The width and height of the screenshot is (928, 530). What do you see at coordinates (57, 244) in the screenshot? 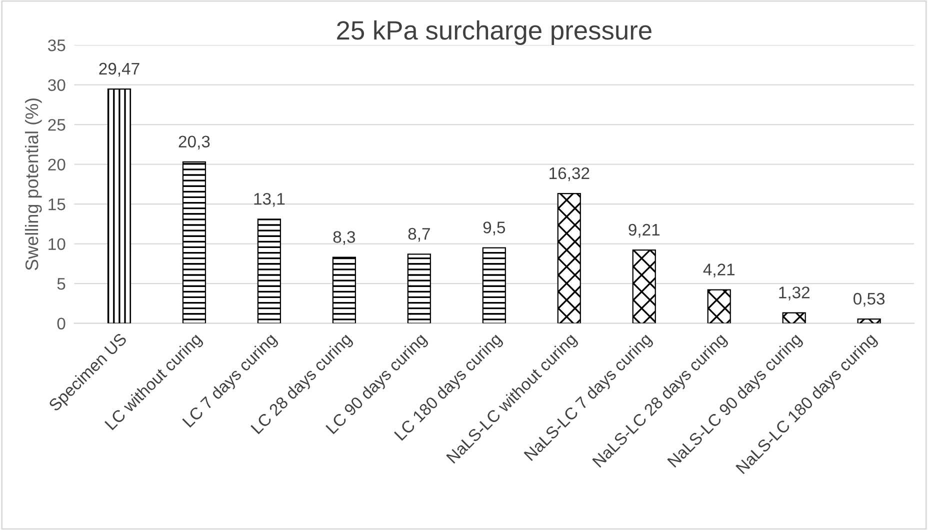
I see `y-tick-label: 10` at bounding box center [57, 244].